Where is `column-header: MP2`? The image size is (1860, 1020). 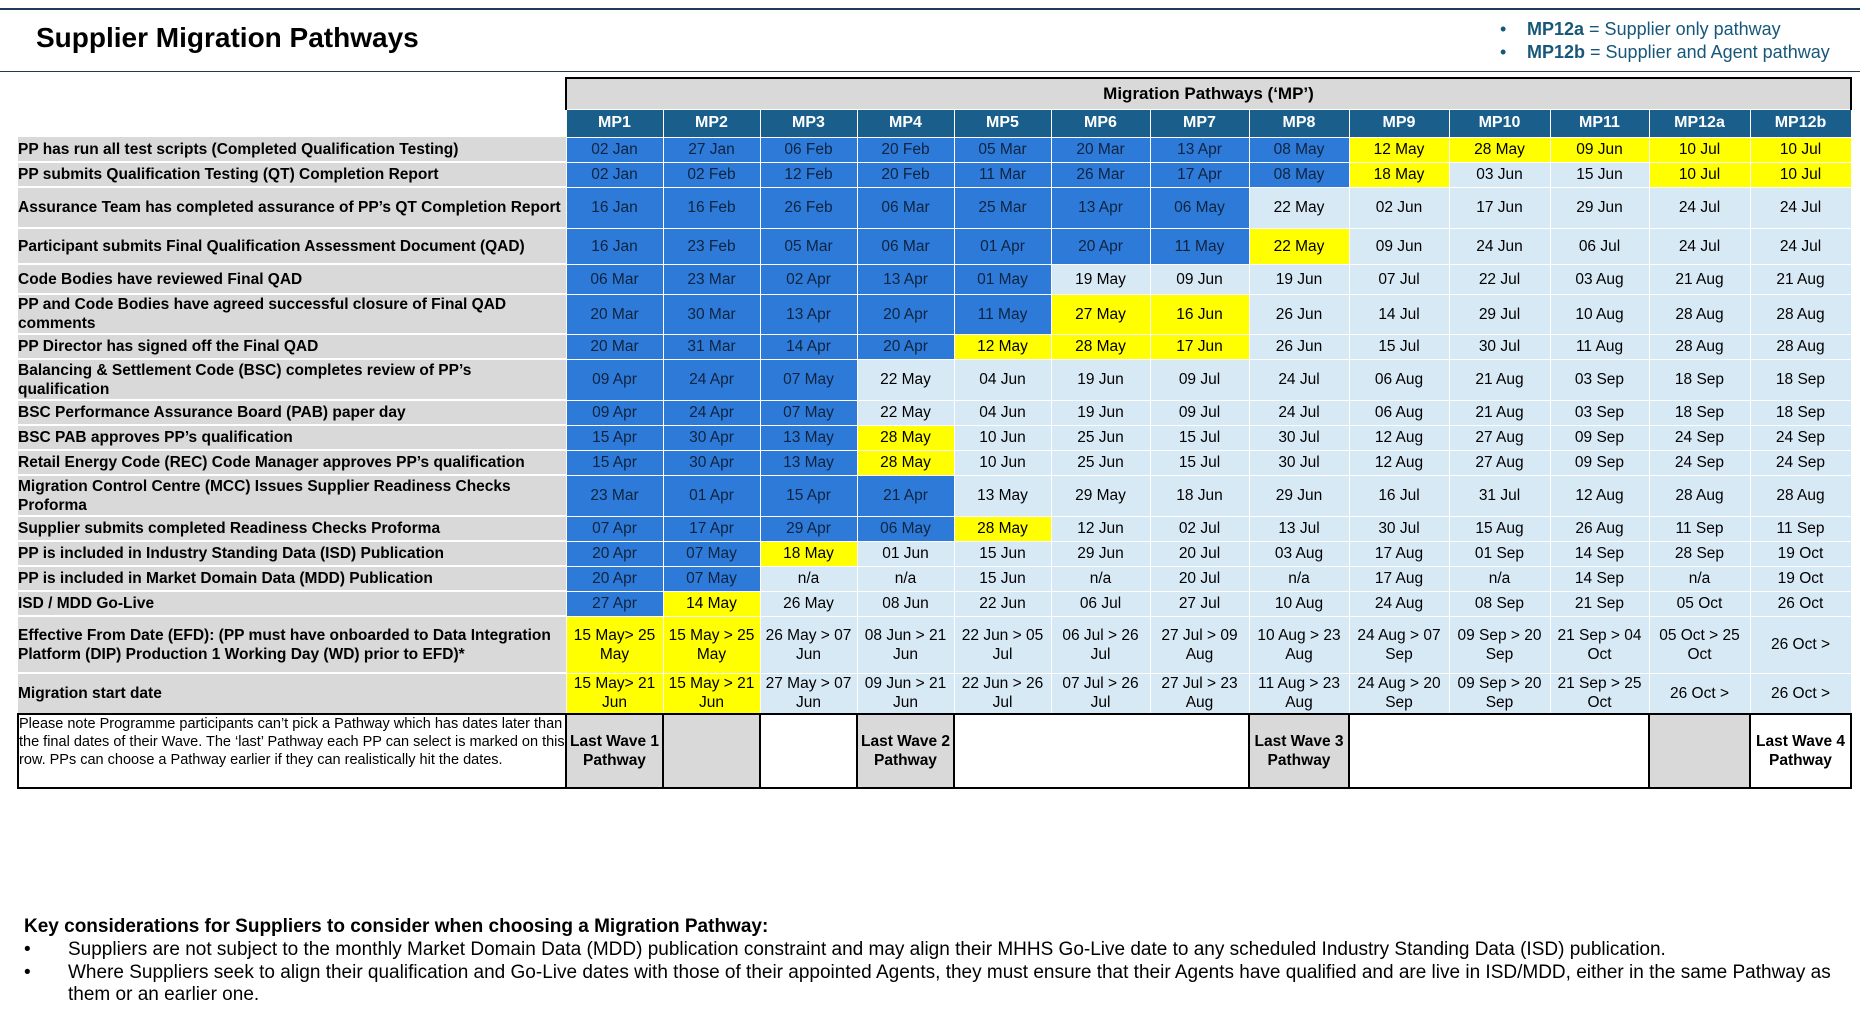 column-header: MP2 is located at coordinates (711, 123).